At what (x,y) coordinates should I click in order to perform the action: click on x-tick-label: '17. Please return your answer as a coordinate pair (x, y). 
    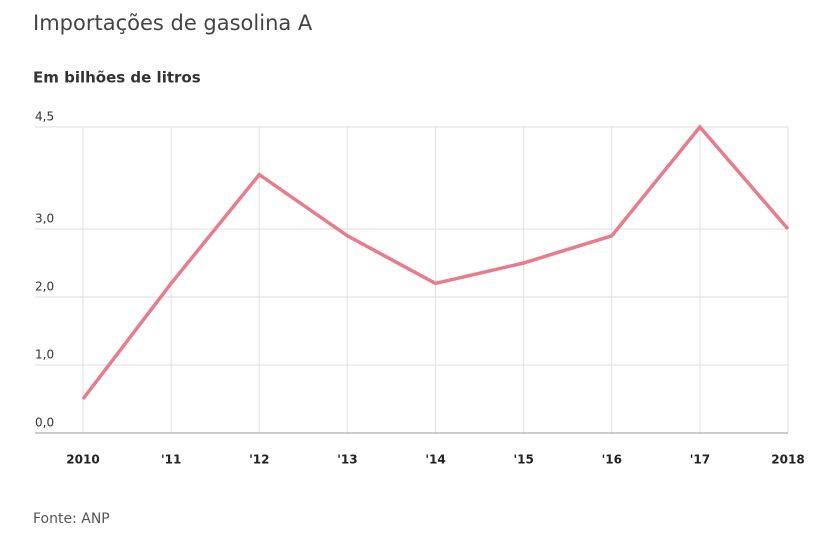
    Looking at the image, I should click on (700, 460).